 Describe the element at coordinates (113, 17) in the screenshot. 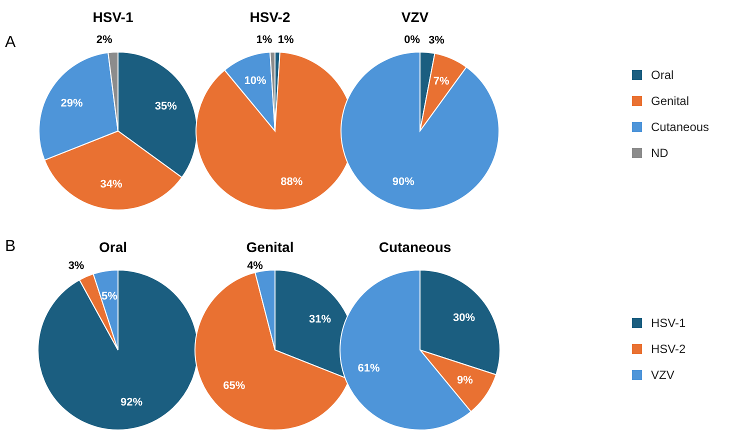

I see `chart-title: HSV-1` at that location.